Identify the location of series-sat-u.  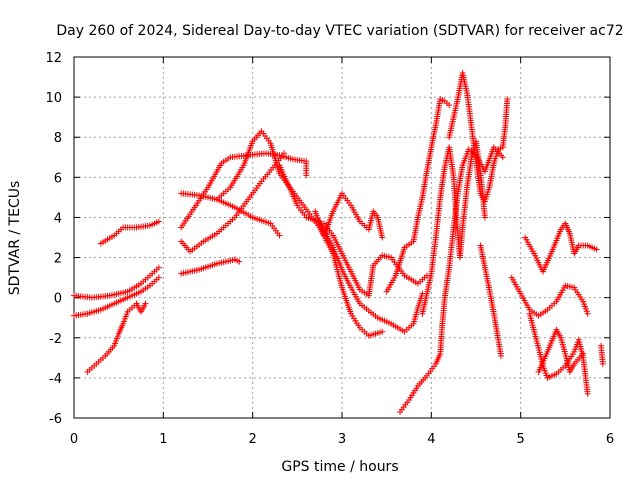
(561, 350).